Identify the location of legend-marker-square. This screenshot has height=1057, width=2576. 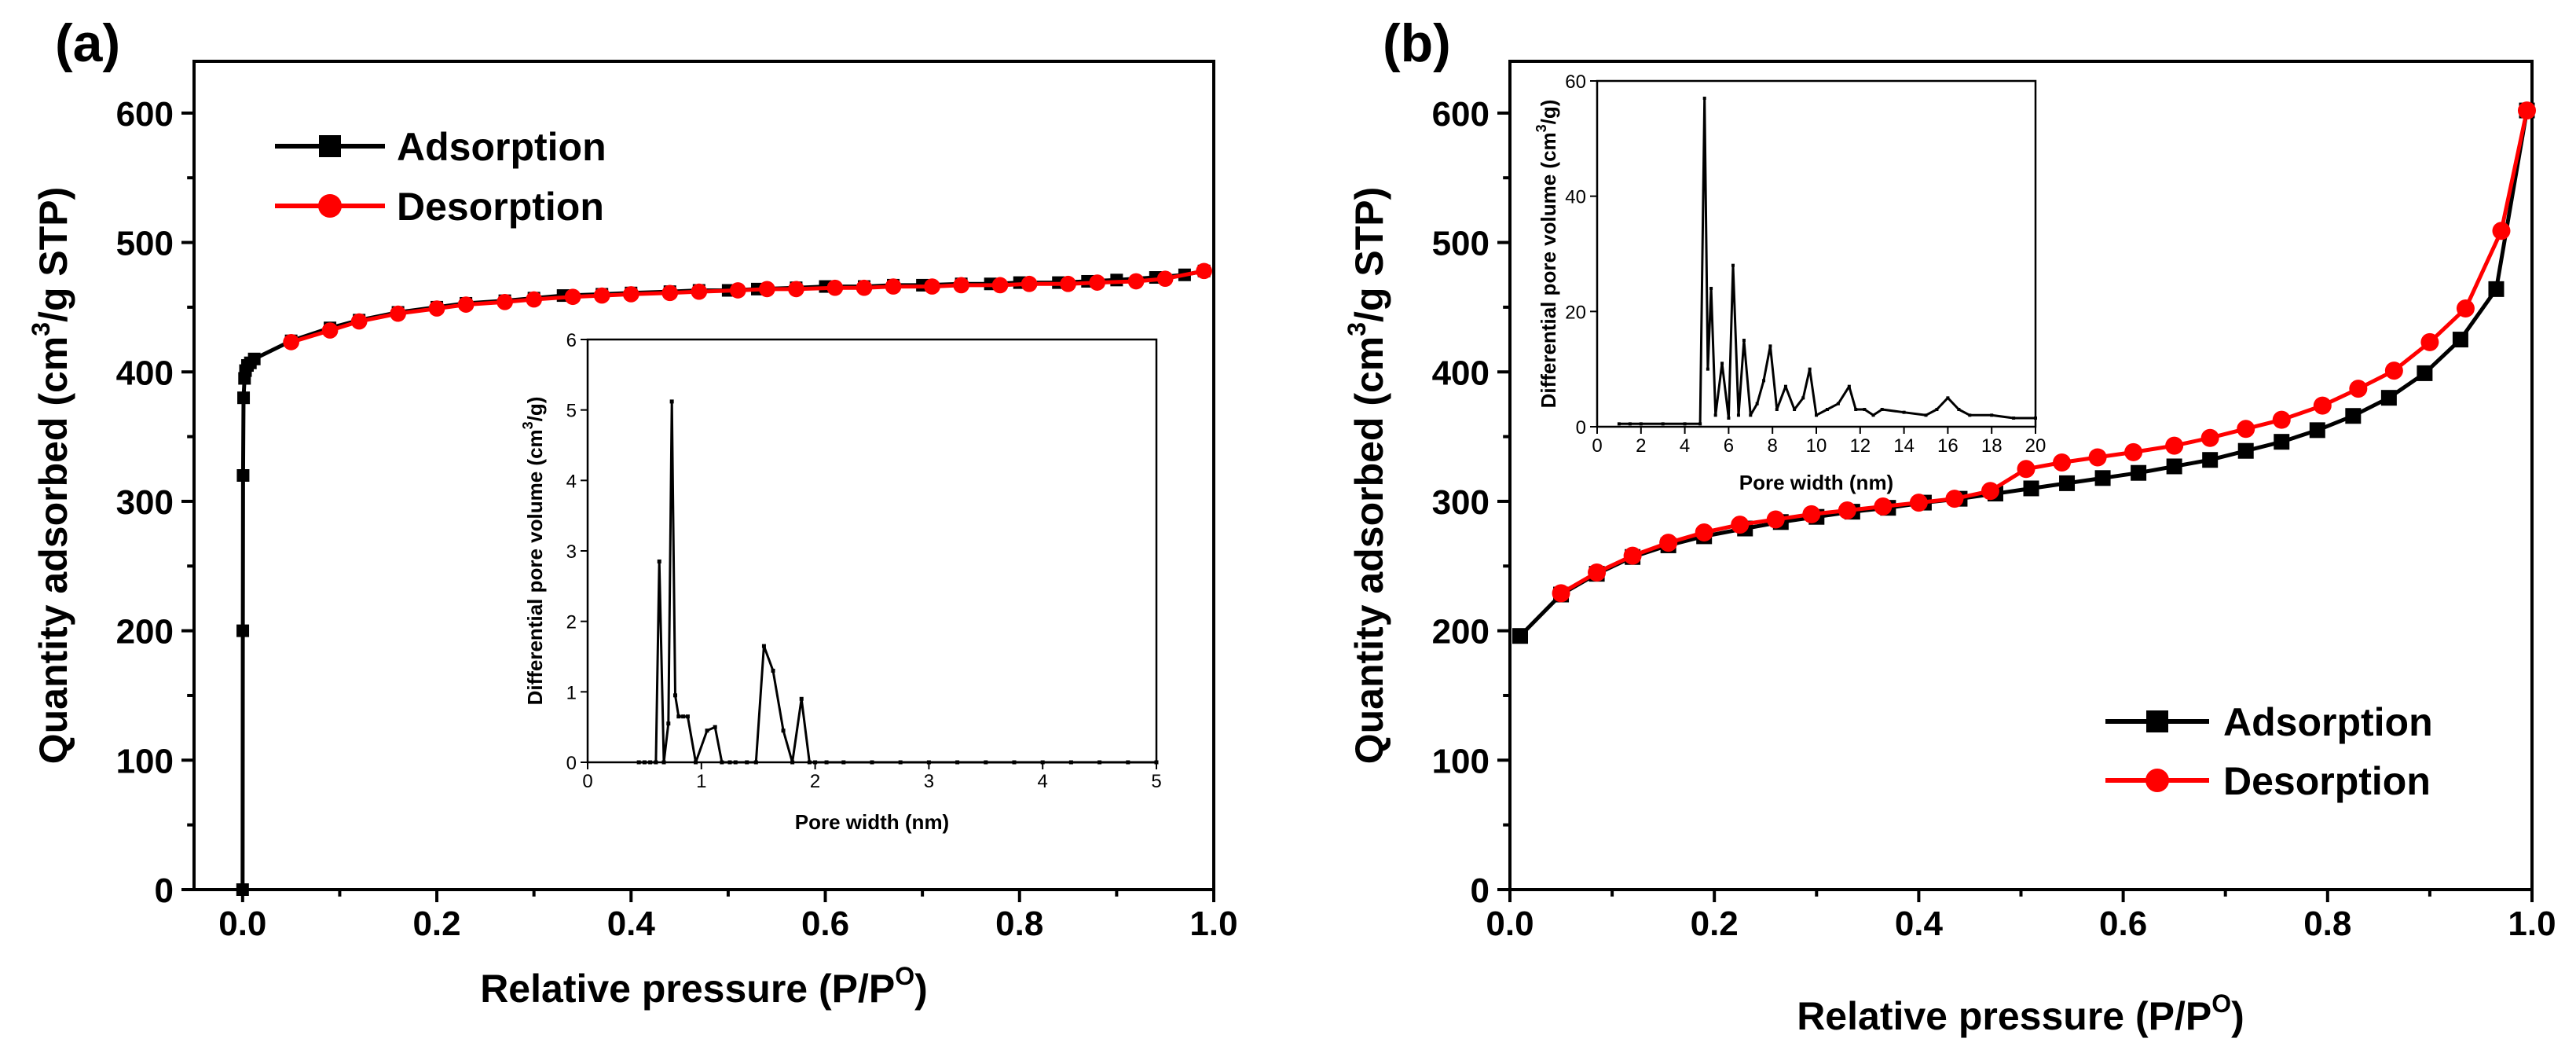
(2157, 721).